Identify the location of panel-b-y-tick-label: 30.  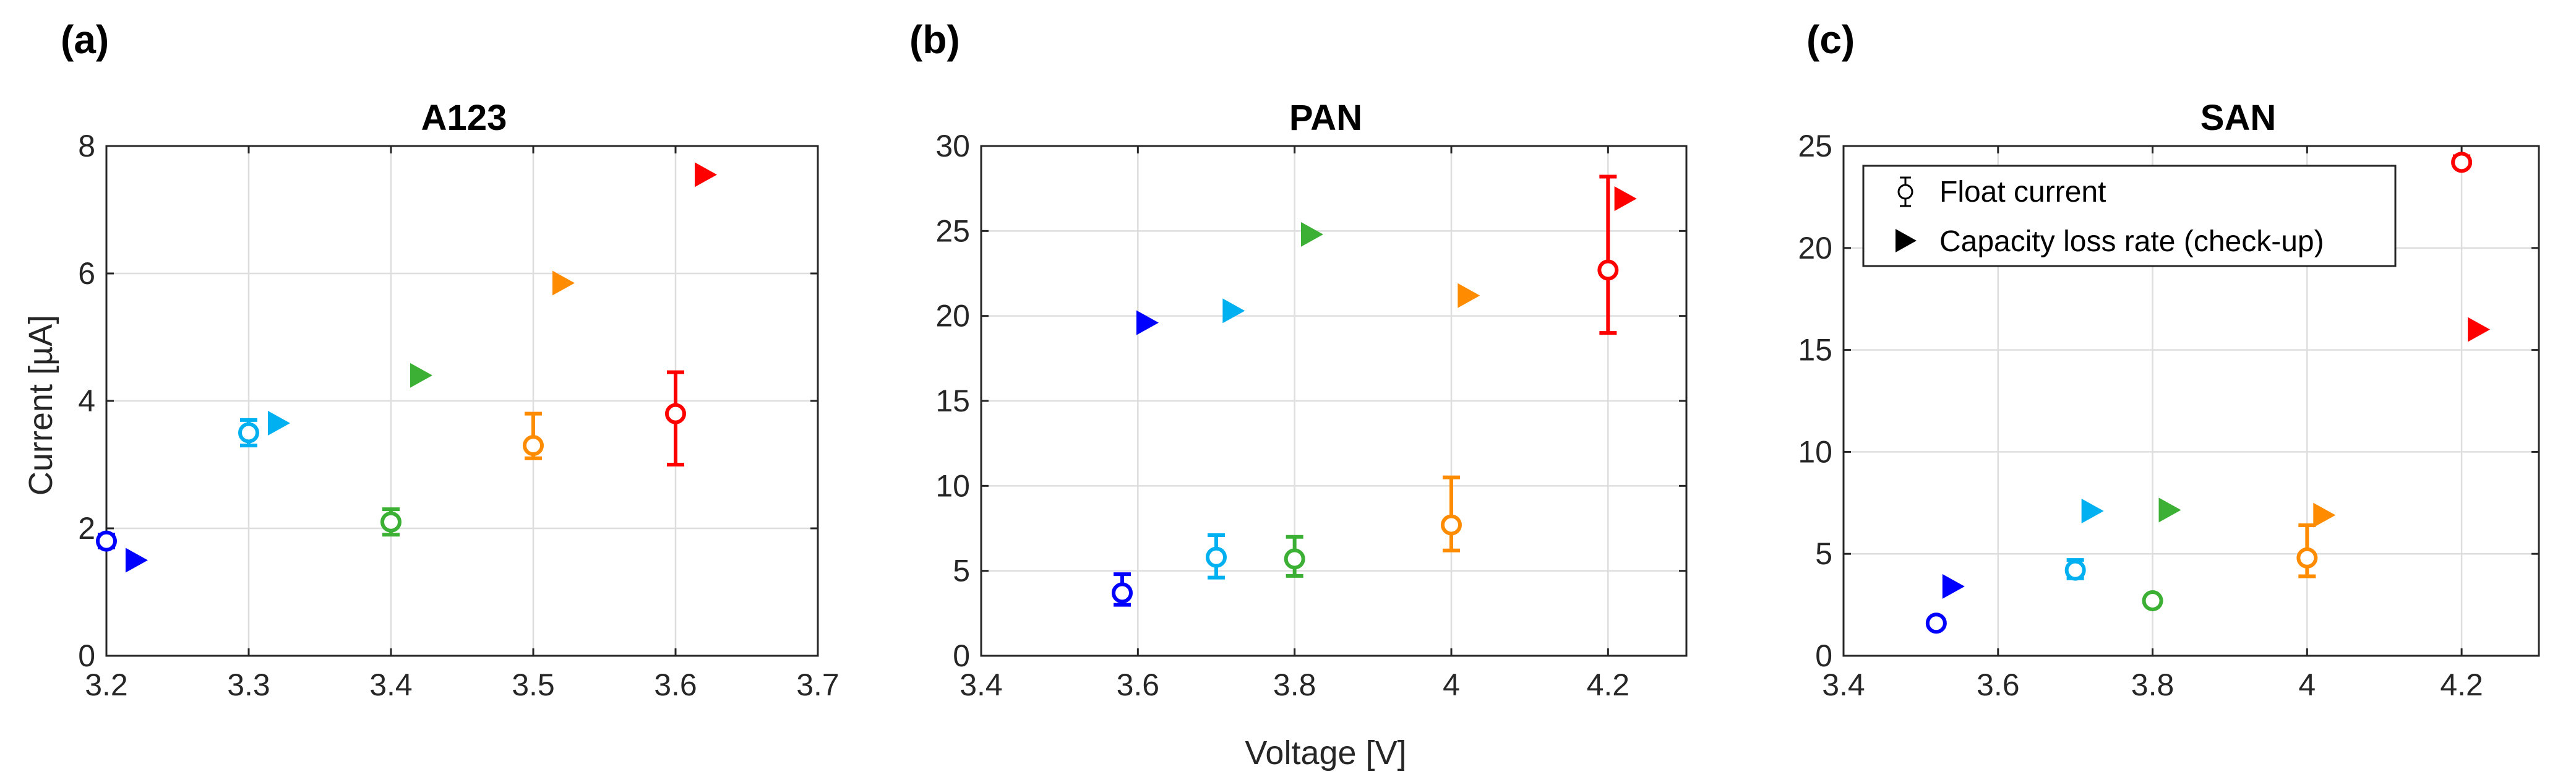
(953, 146).